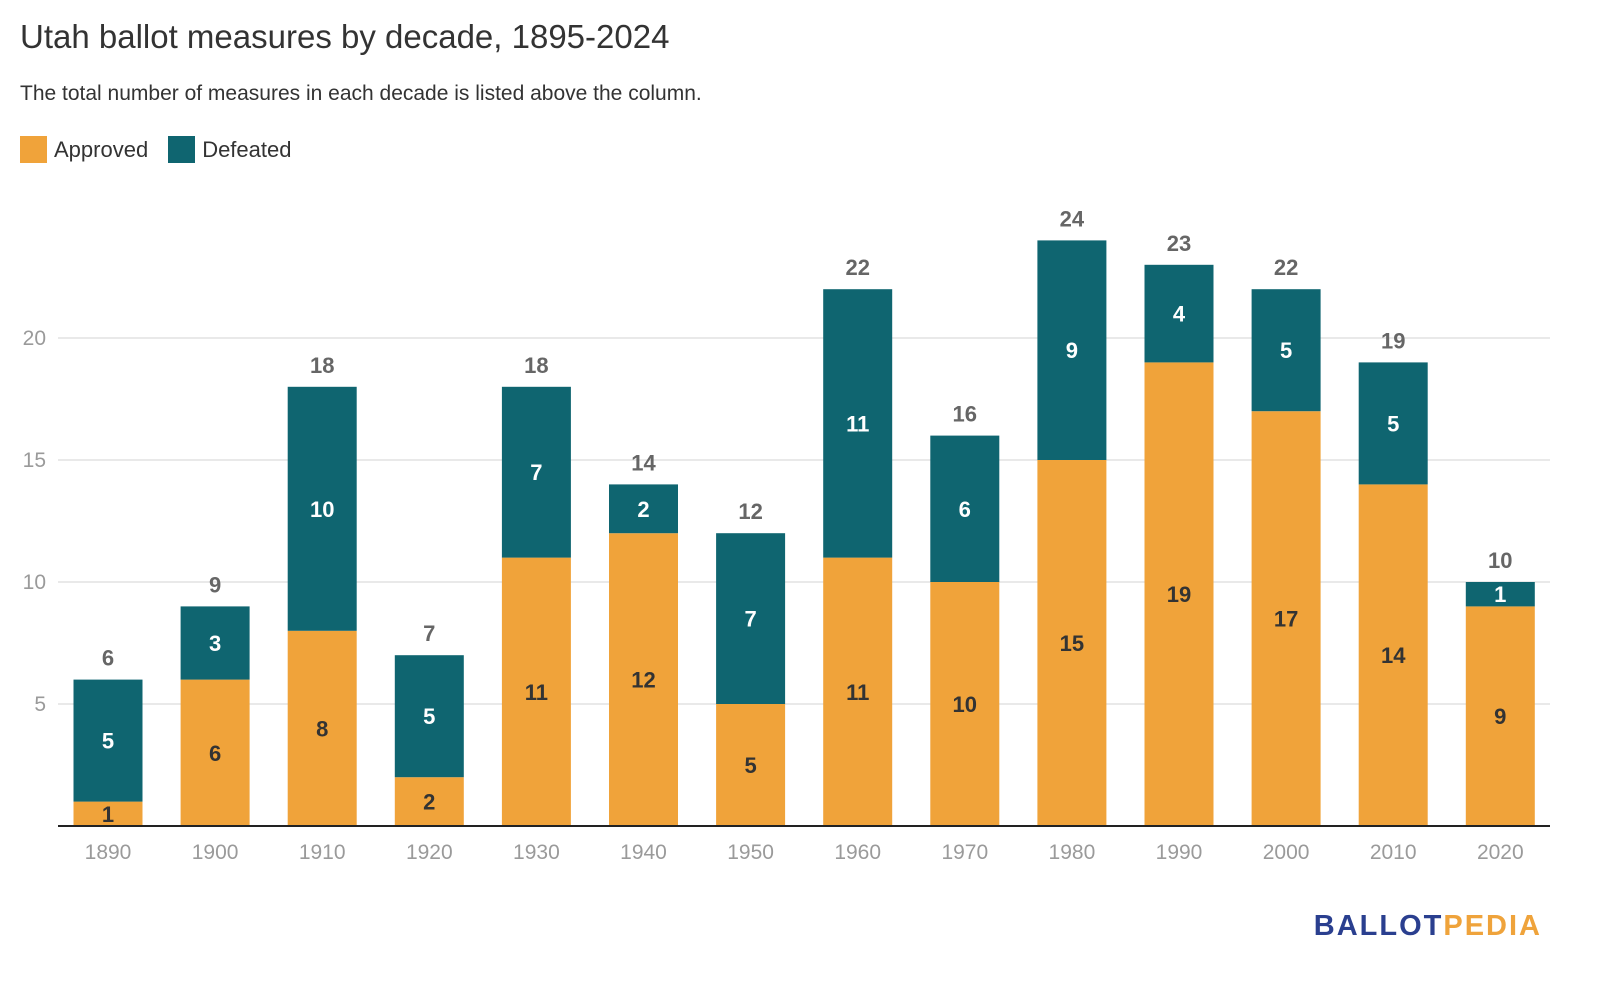 The width and height of the screenshot is (1600, 985). I want to click on total-label-1950: 12, so click(750, 511).